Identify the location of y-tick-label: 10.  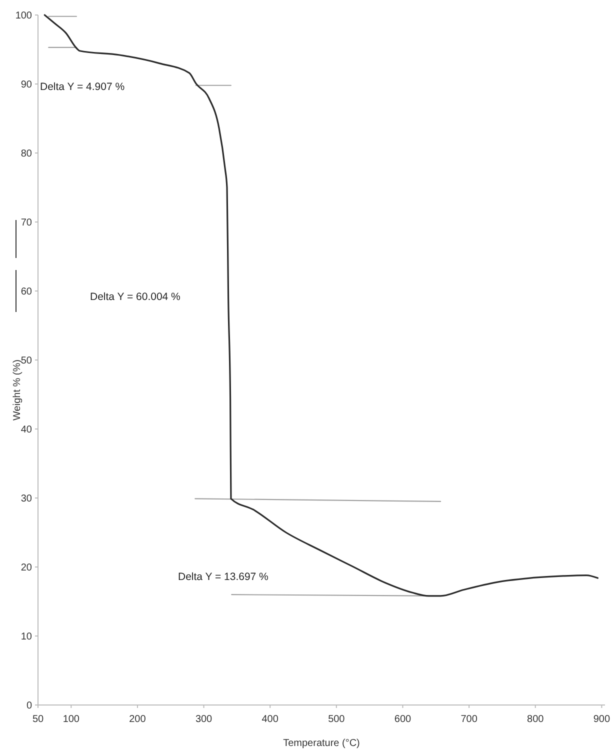
(26, 637).